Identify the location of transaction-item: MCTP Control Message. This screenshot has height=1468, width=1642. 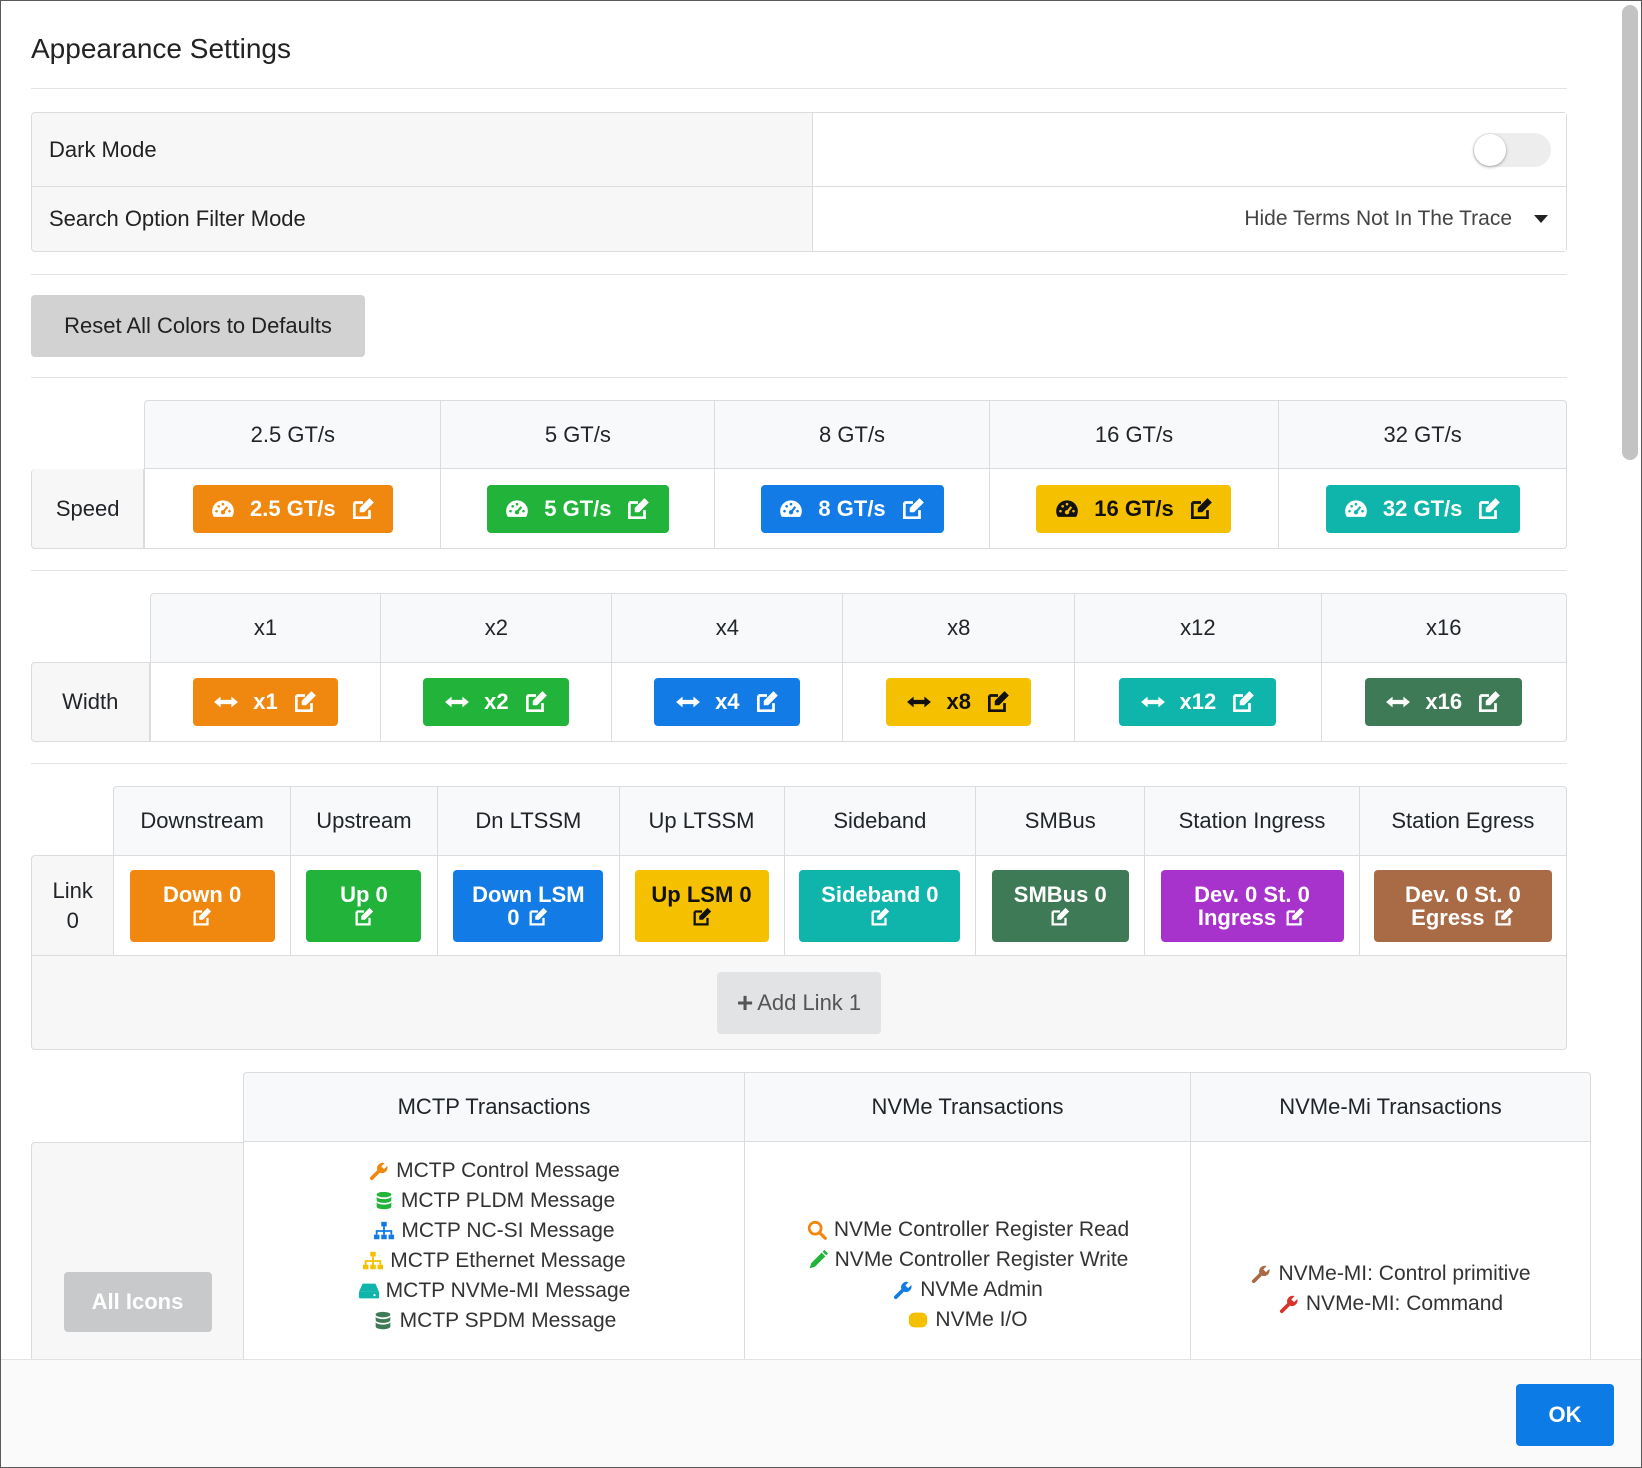
(494, 1171).